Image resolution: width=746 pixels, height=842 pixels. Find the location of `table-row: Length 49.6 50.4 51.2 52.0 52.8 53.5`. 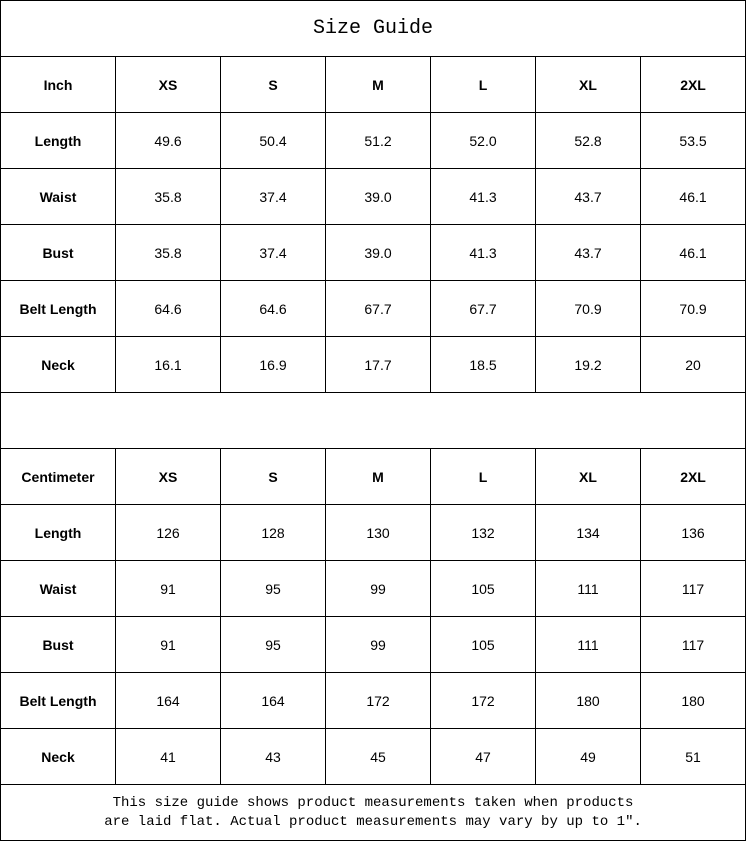

table-row: Length 49.6 50.4 51.2 52.0 52.8 53.5 is located at coordinates (373, 140).